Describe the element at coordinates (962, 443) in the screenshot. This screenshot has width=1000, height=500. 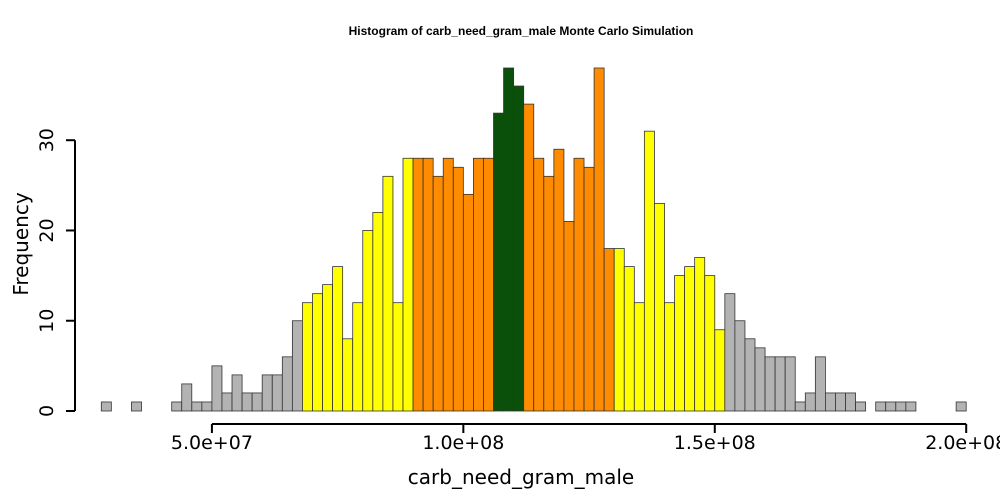
I see `x-tick-label: 2.0e+08` at that location.